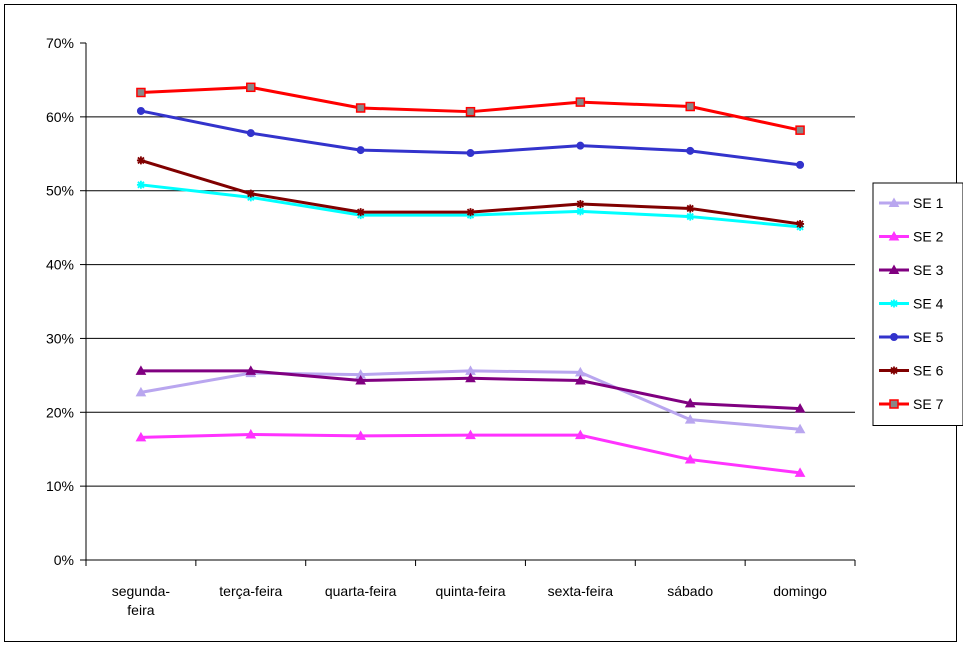  Describe the element at coordinates (928, 270) in the screenshot. I see `legend-label: SE 3` at that location.